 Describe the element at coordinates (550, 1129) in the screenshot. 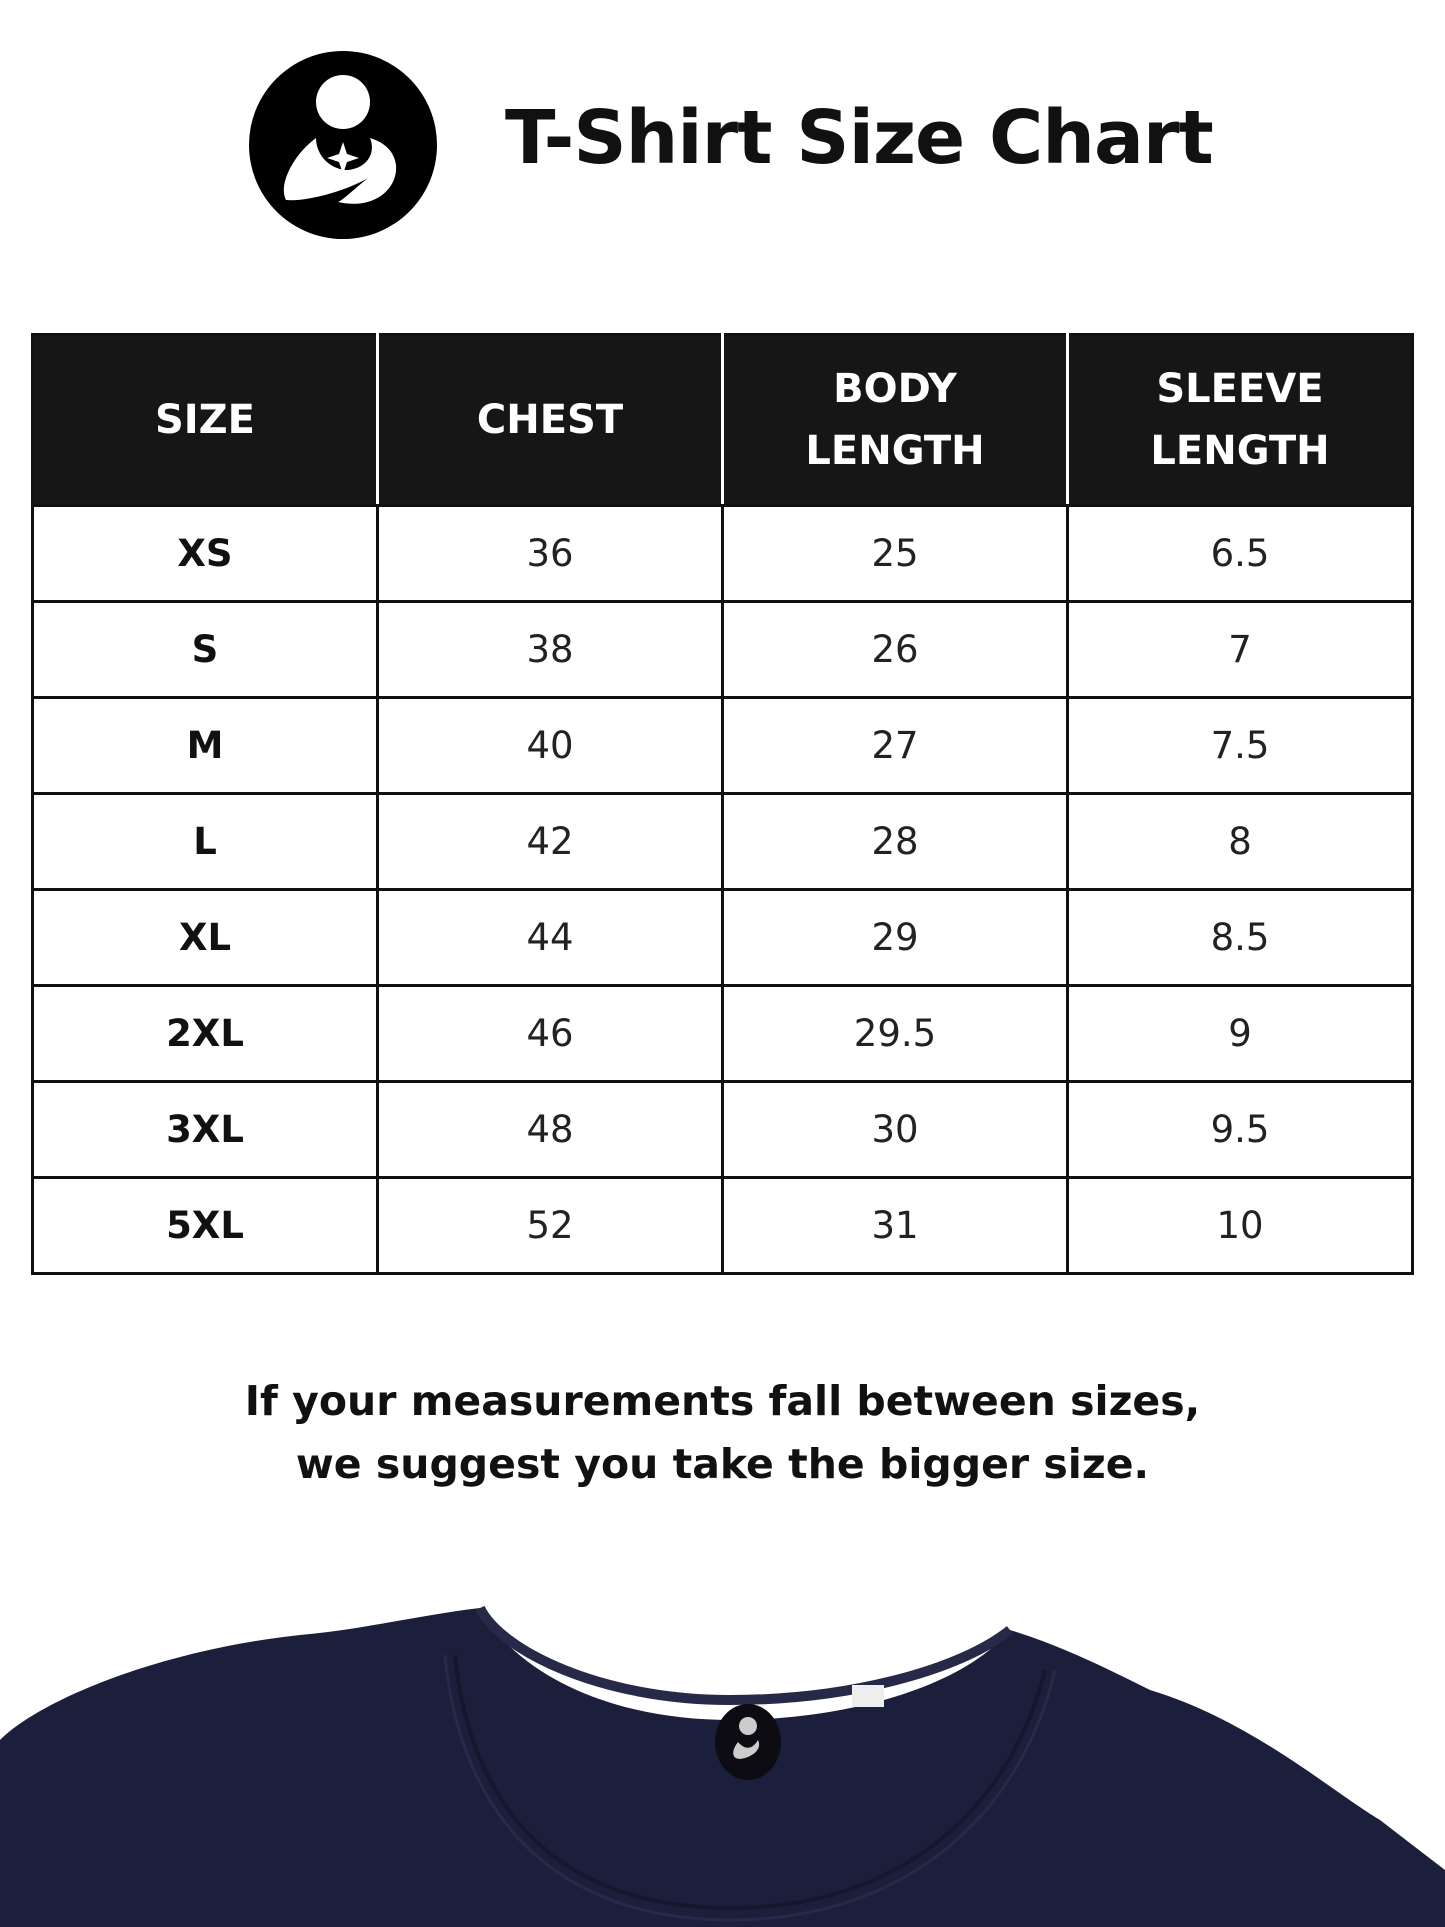

I see `measurement-cell: 48` at that location.